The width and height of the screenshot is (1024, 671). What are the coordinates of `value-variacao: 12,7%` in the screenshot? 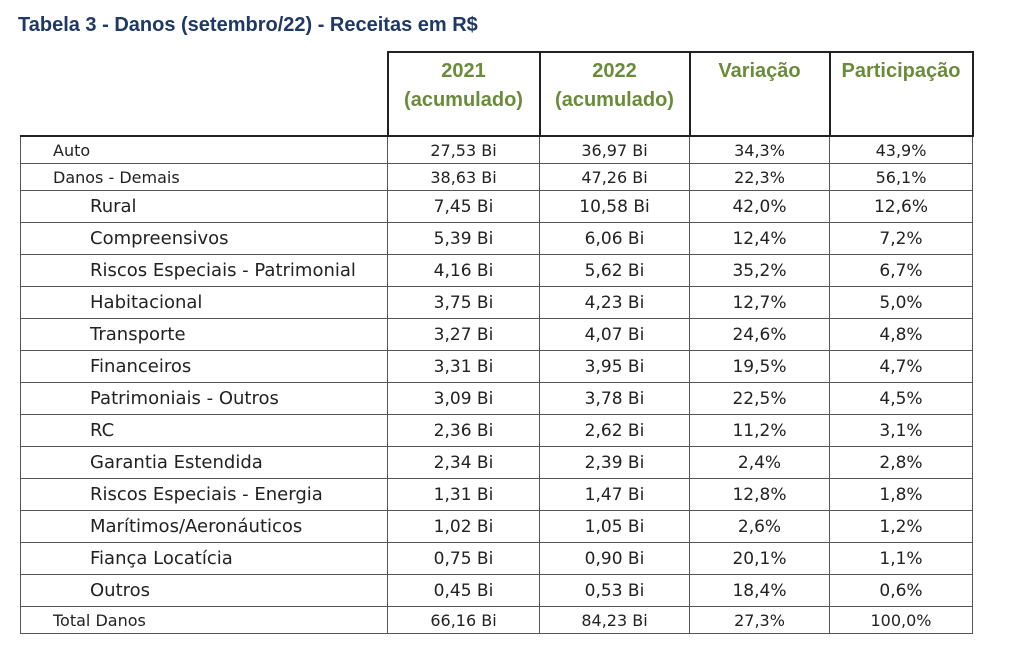 It's located at (759, 302).